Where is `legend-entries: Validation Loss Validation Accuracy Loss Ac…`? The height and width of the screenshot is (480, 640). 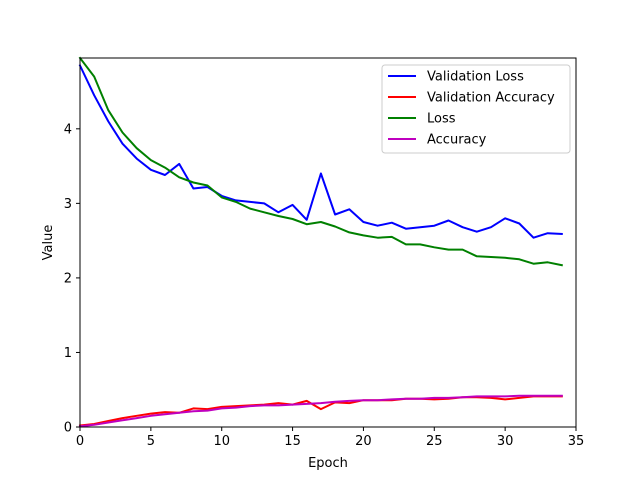 legend-entries: Validation Loss Validation Accuracy Loss Ac… is located at coordinates (471, 109).